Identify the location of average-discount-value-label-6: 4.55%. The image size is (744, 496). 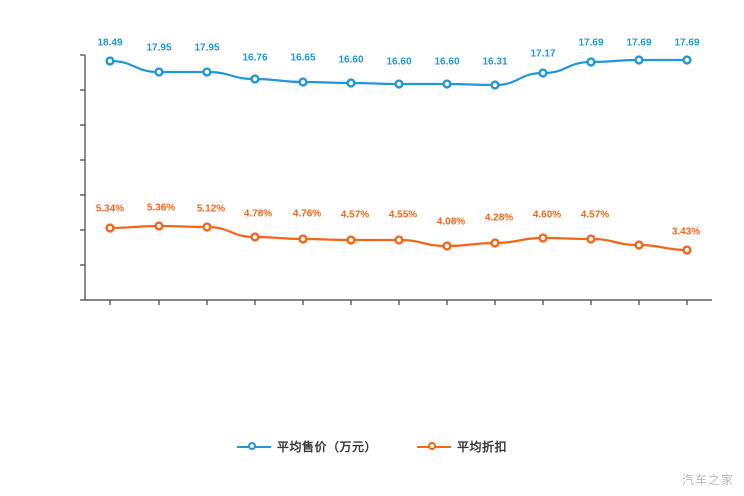
(403, 215).